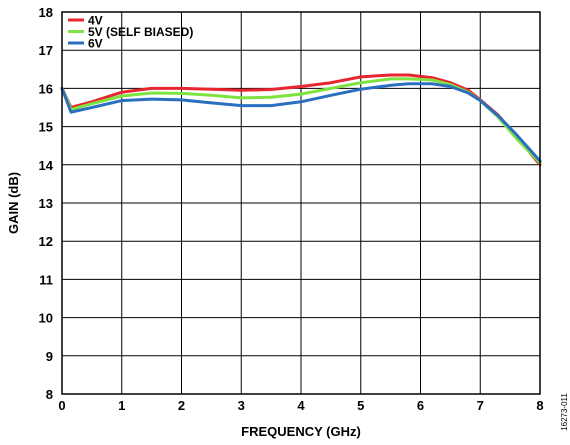  Describe the element at coordinates (46, 127) in the screenshot. I see `y-tick-label: 15` at that location.